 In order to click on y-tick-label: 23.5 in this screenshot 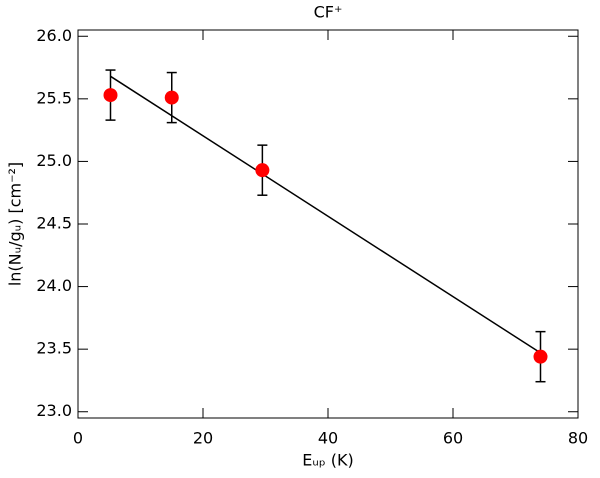, I will do `click(54, 348)`.